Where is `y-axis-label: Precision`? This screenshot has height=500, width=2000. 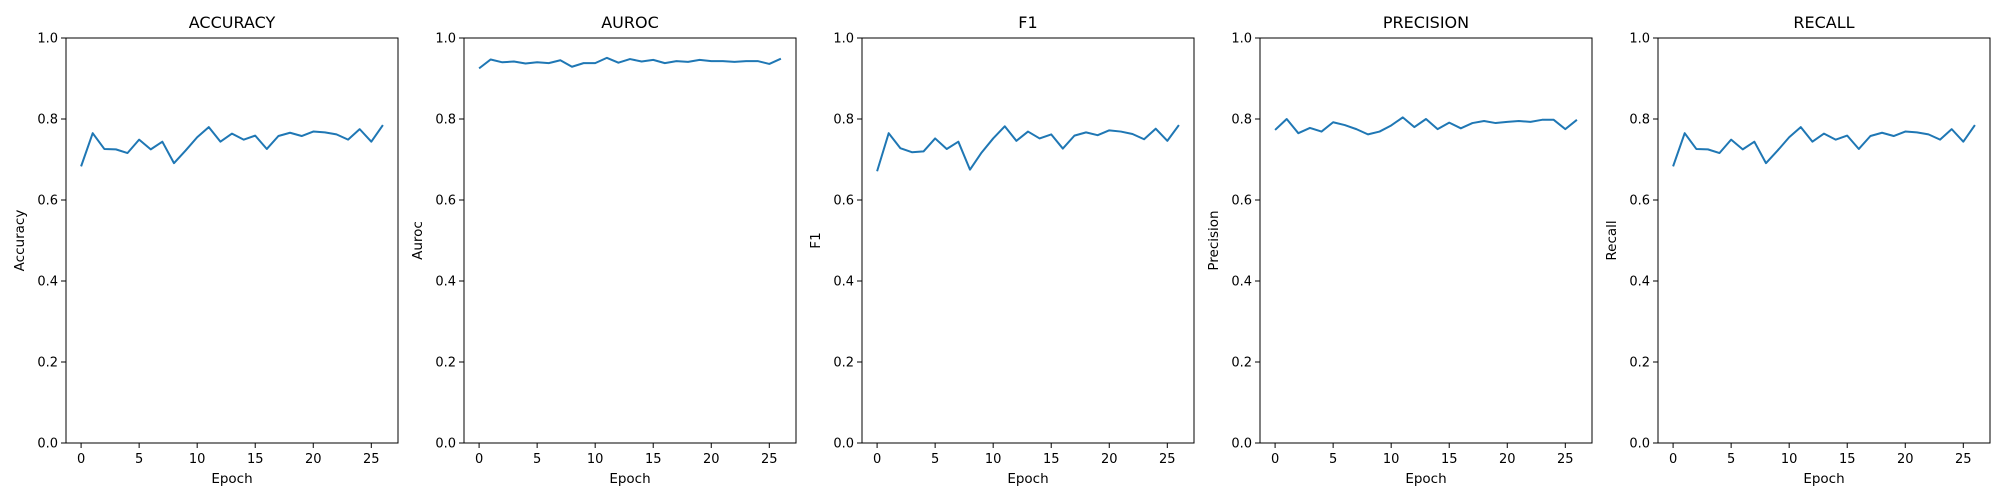 y-axis-label: Precision is located at coordinates (1214, 240).